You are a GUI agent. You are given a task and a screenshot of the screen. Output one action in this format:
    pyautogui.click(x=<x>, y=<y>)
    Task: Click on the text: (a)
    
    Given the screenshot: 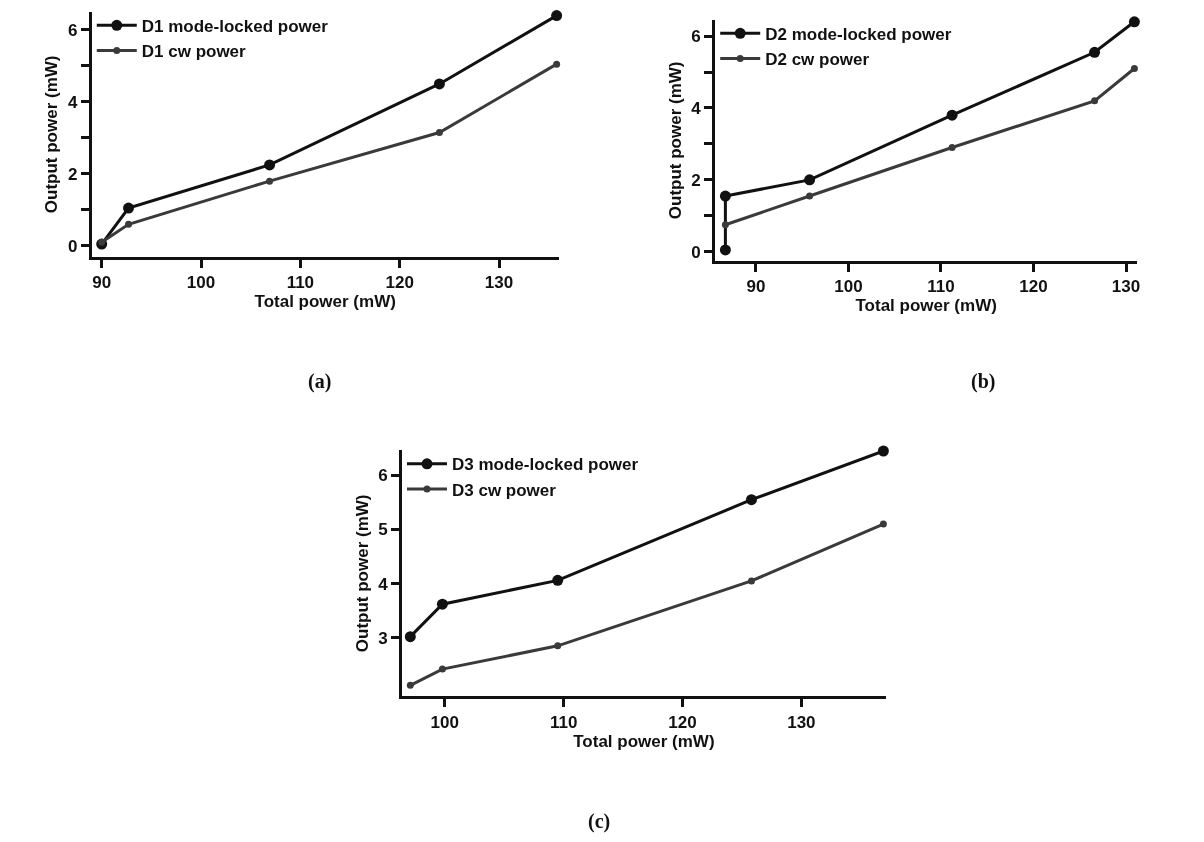 What is the action you would take?
    pyautogui.click(x=320, y=381)
    